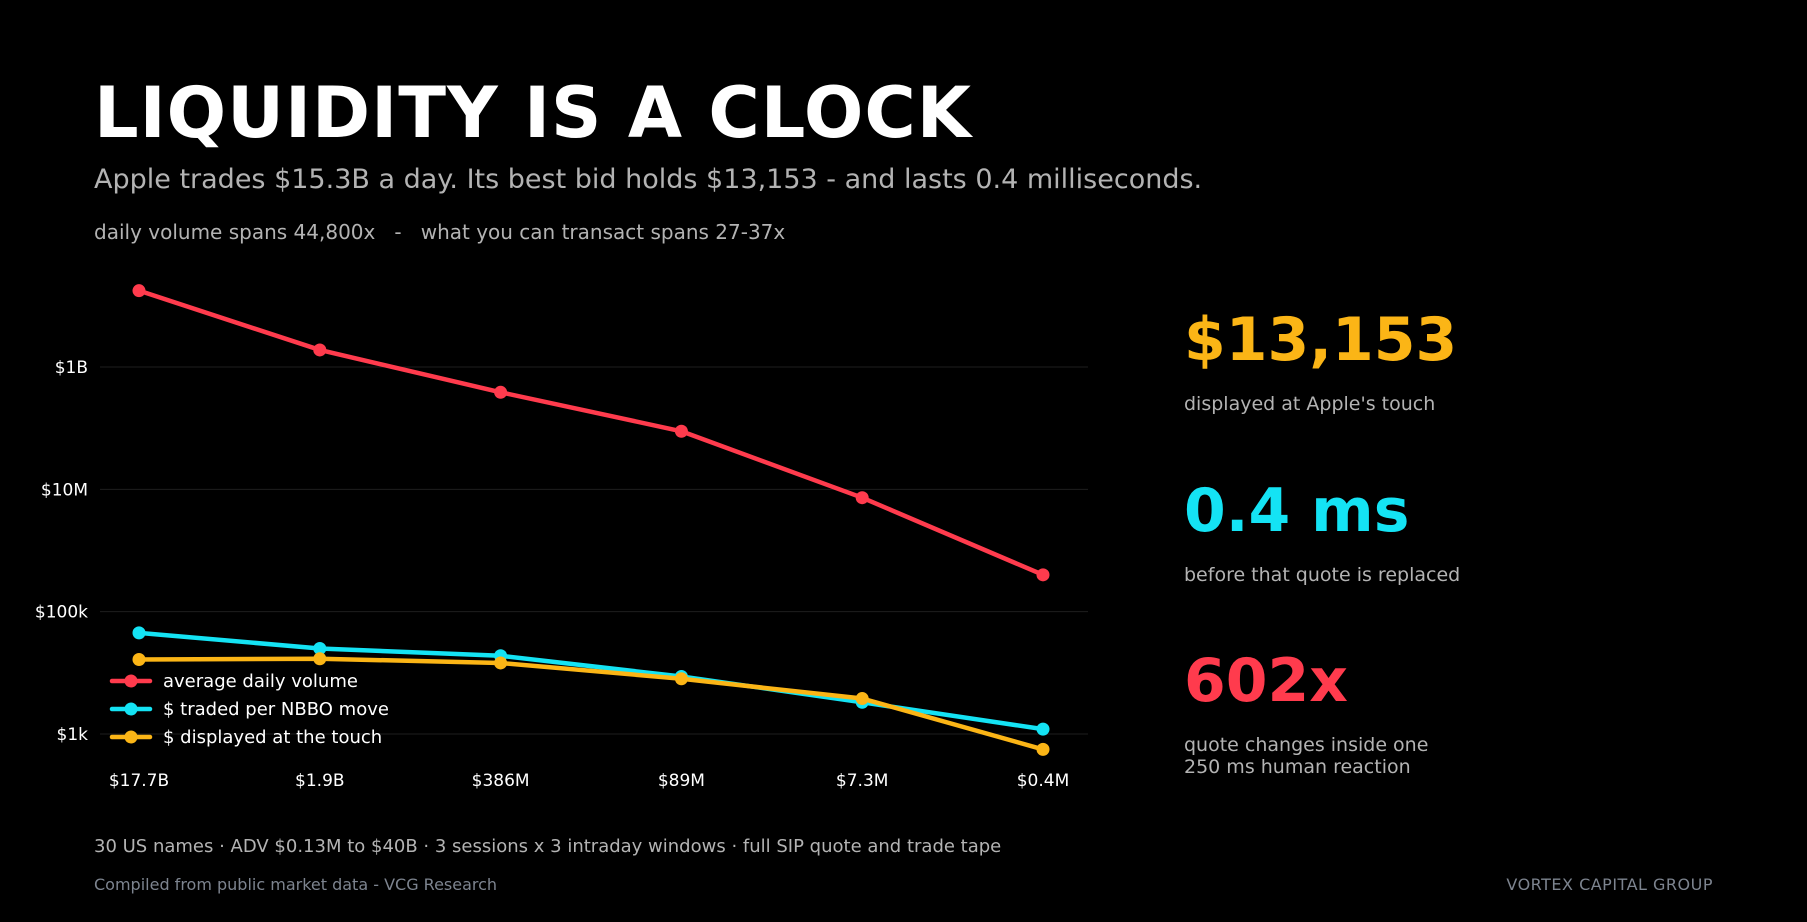  I want to click on y-tick-label: $1B, so click(71, 368).